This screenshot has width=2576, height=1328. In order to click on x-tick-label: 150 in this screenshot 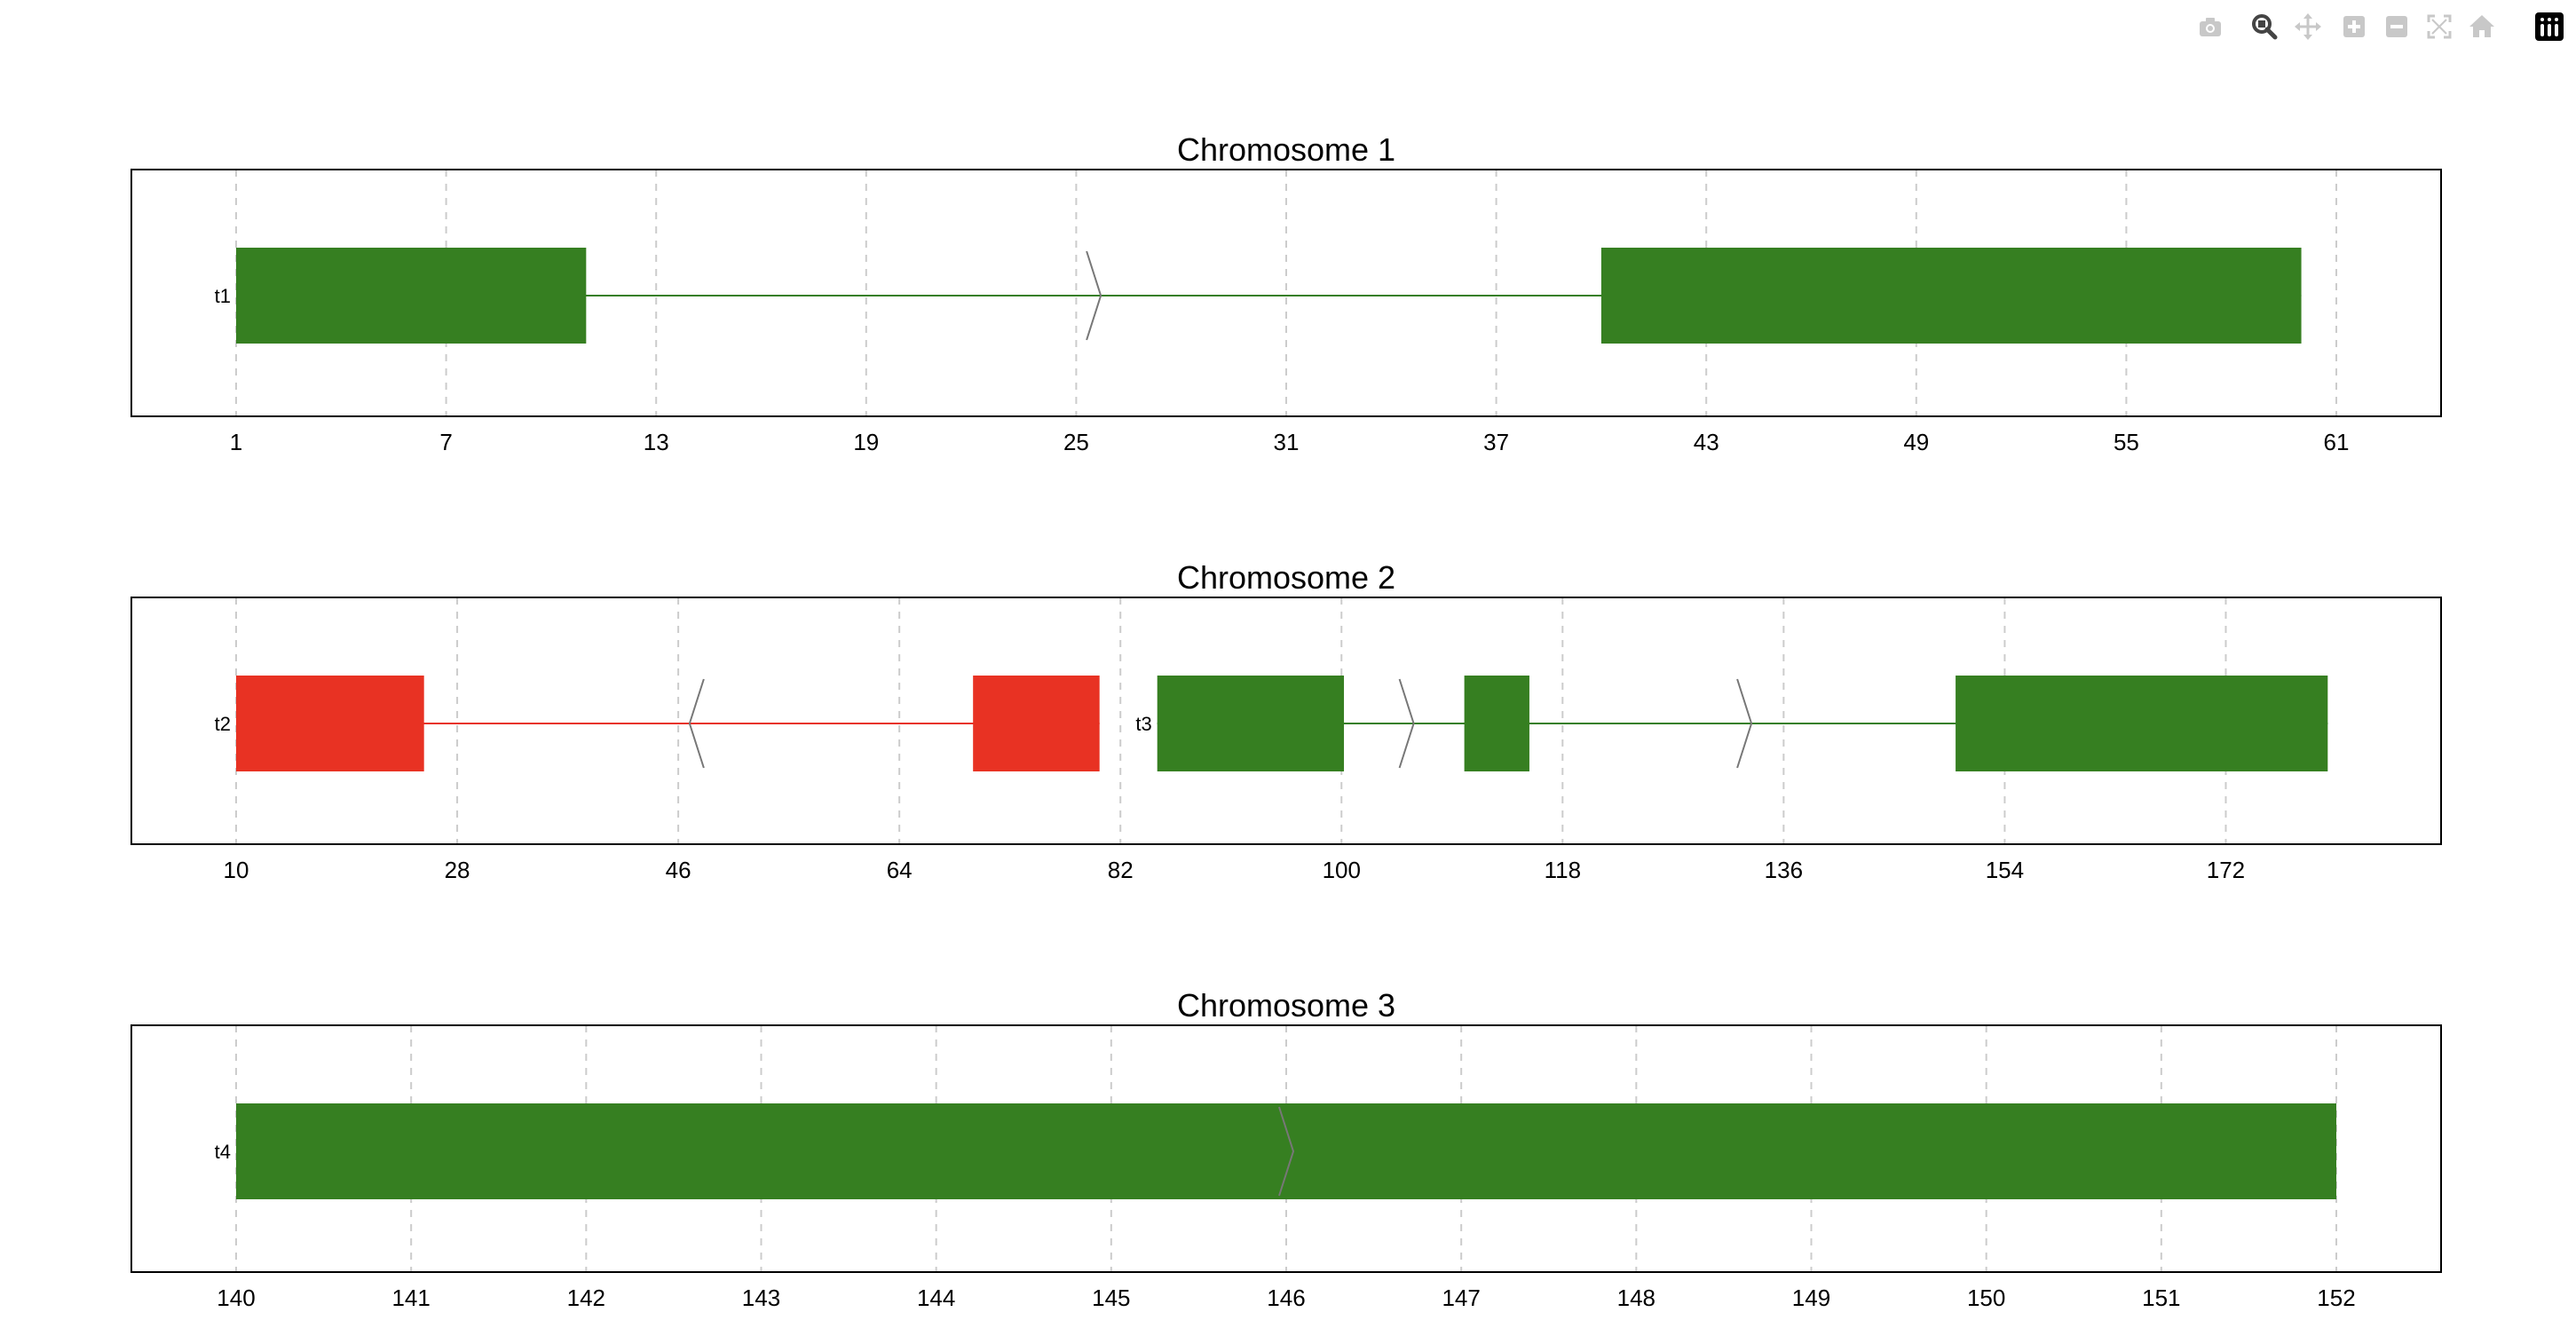, I will do `click(1986, 1298)`.